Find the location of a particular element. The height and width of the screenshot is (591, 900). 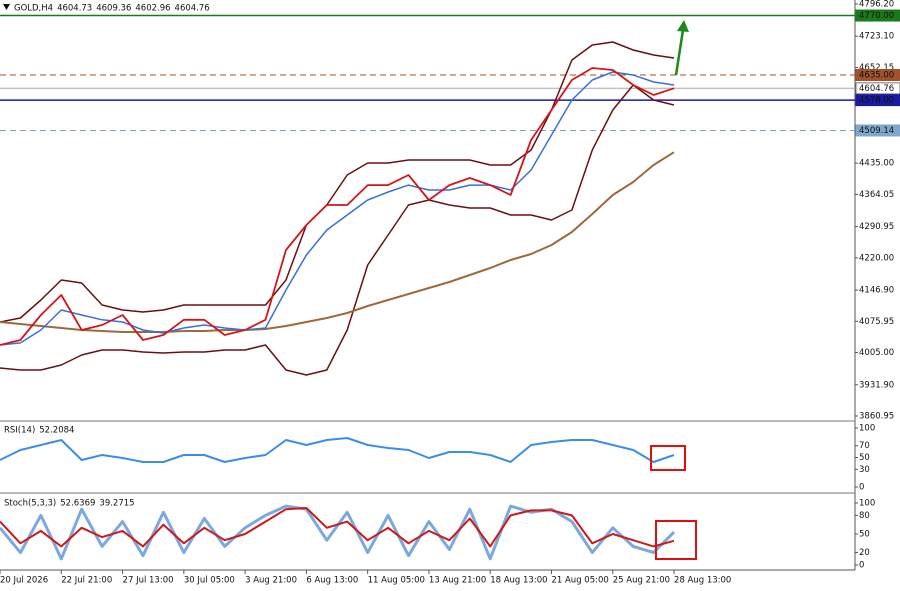

header-text: RSI(14) is located at coordinates (19, 431).